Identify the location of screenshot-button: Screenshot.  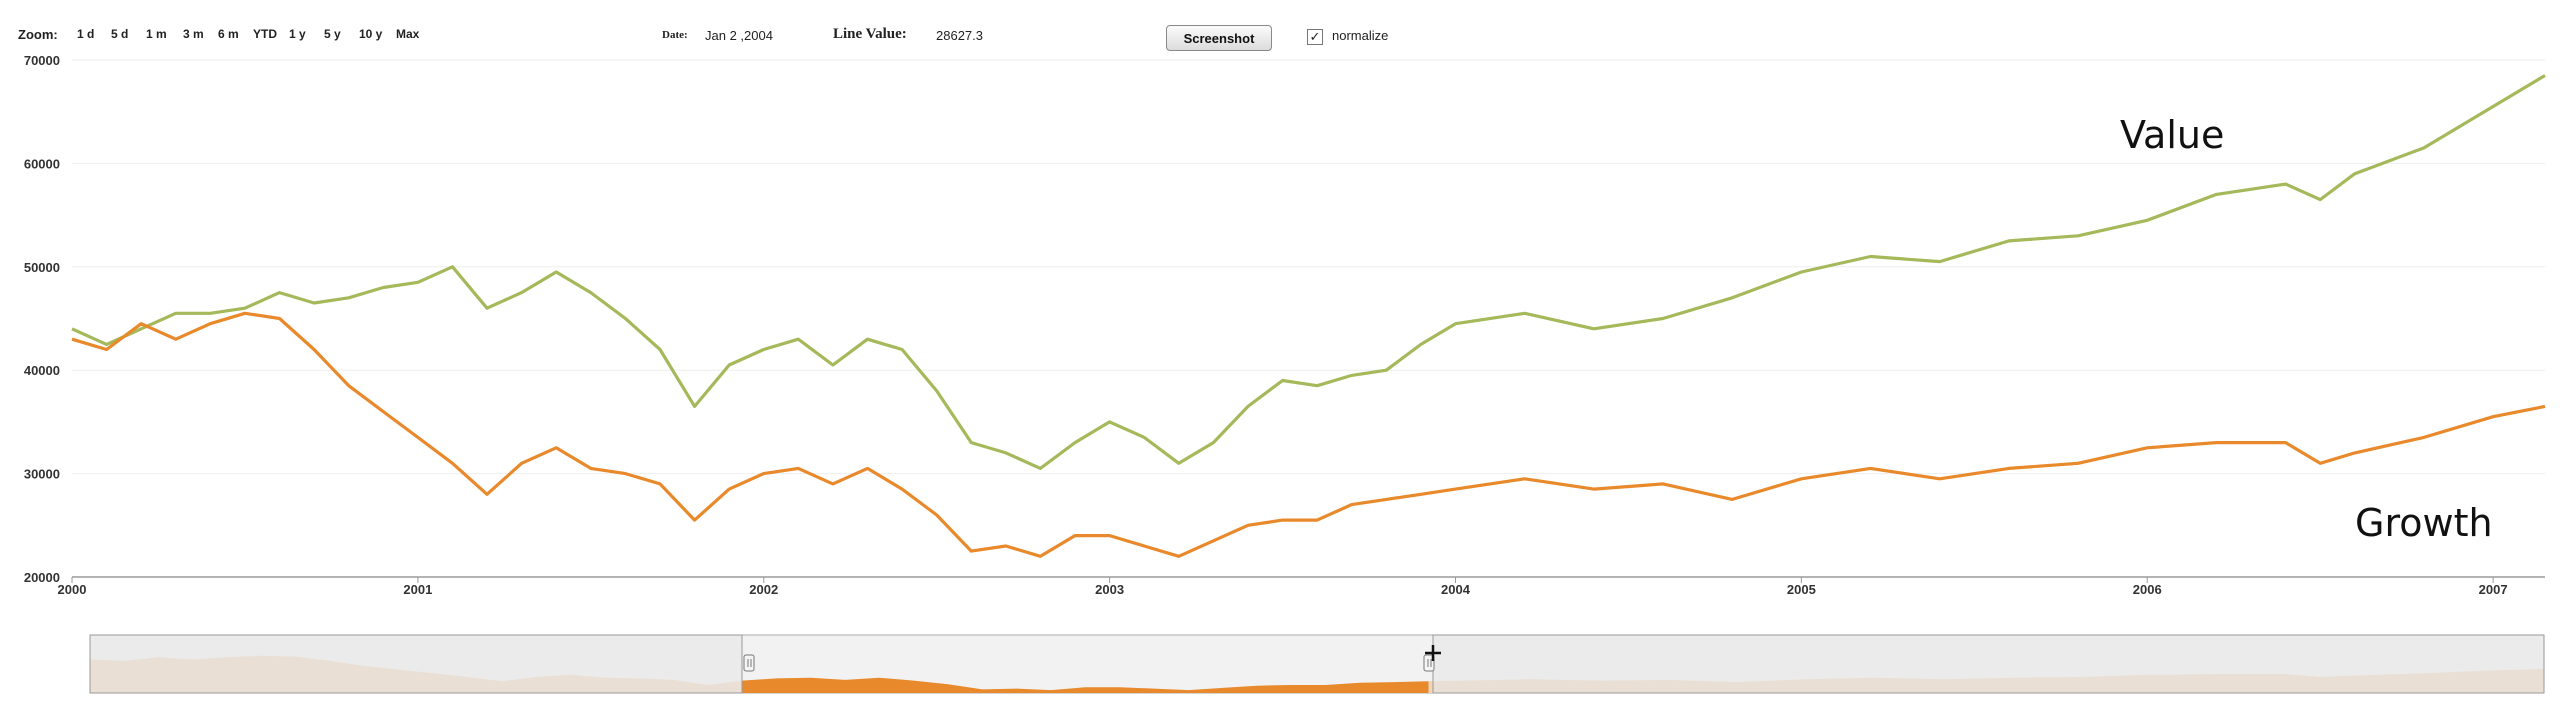
(1219, 38).